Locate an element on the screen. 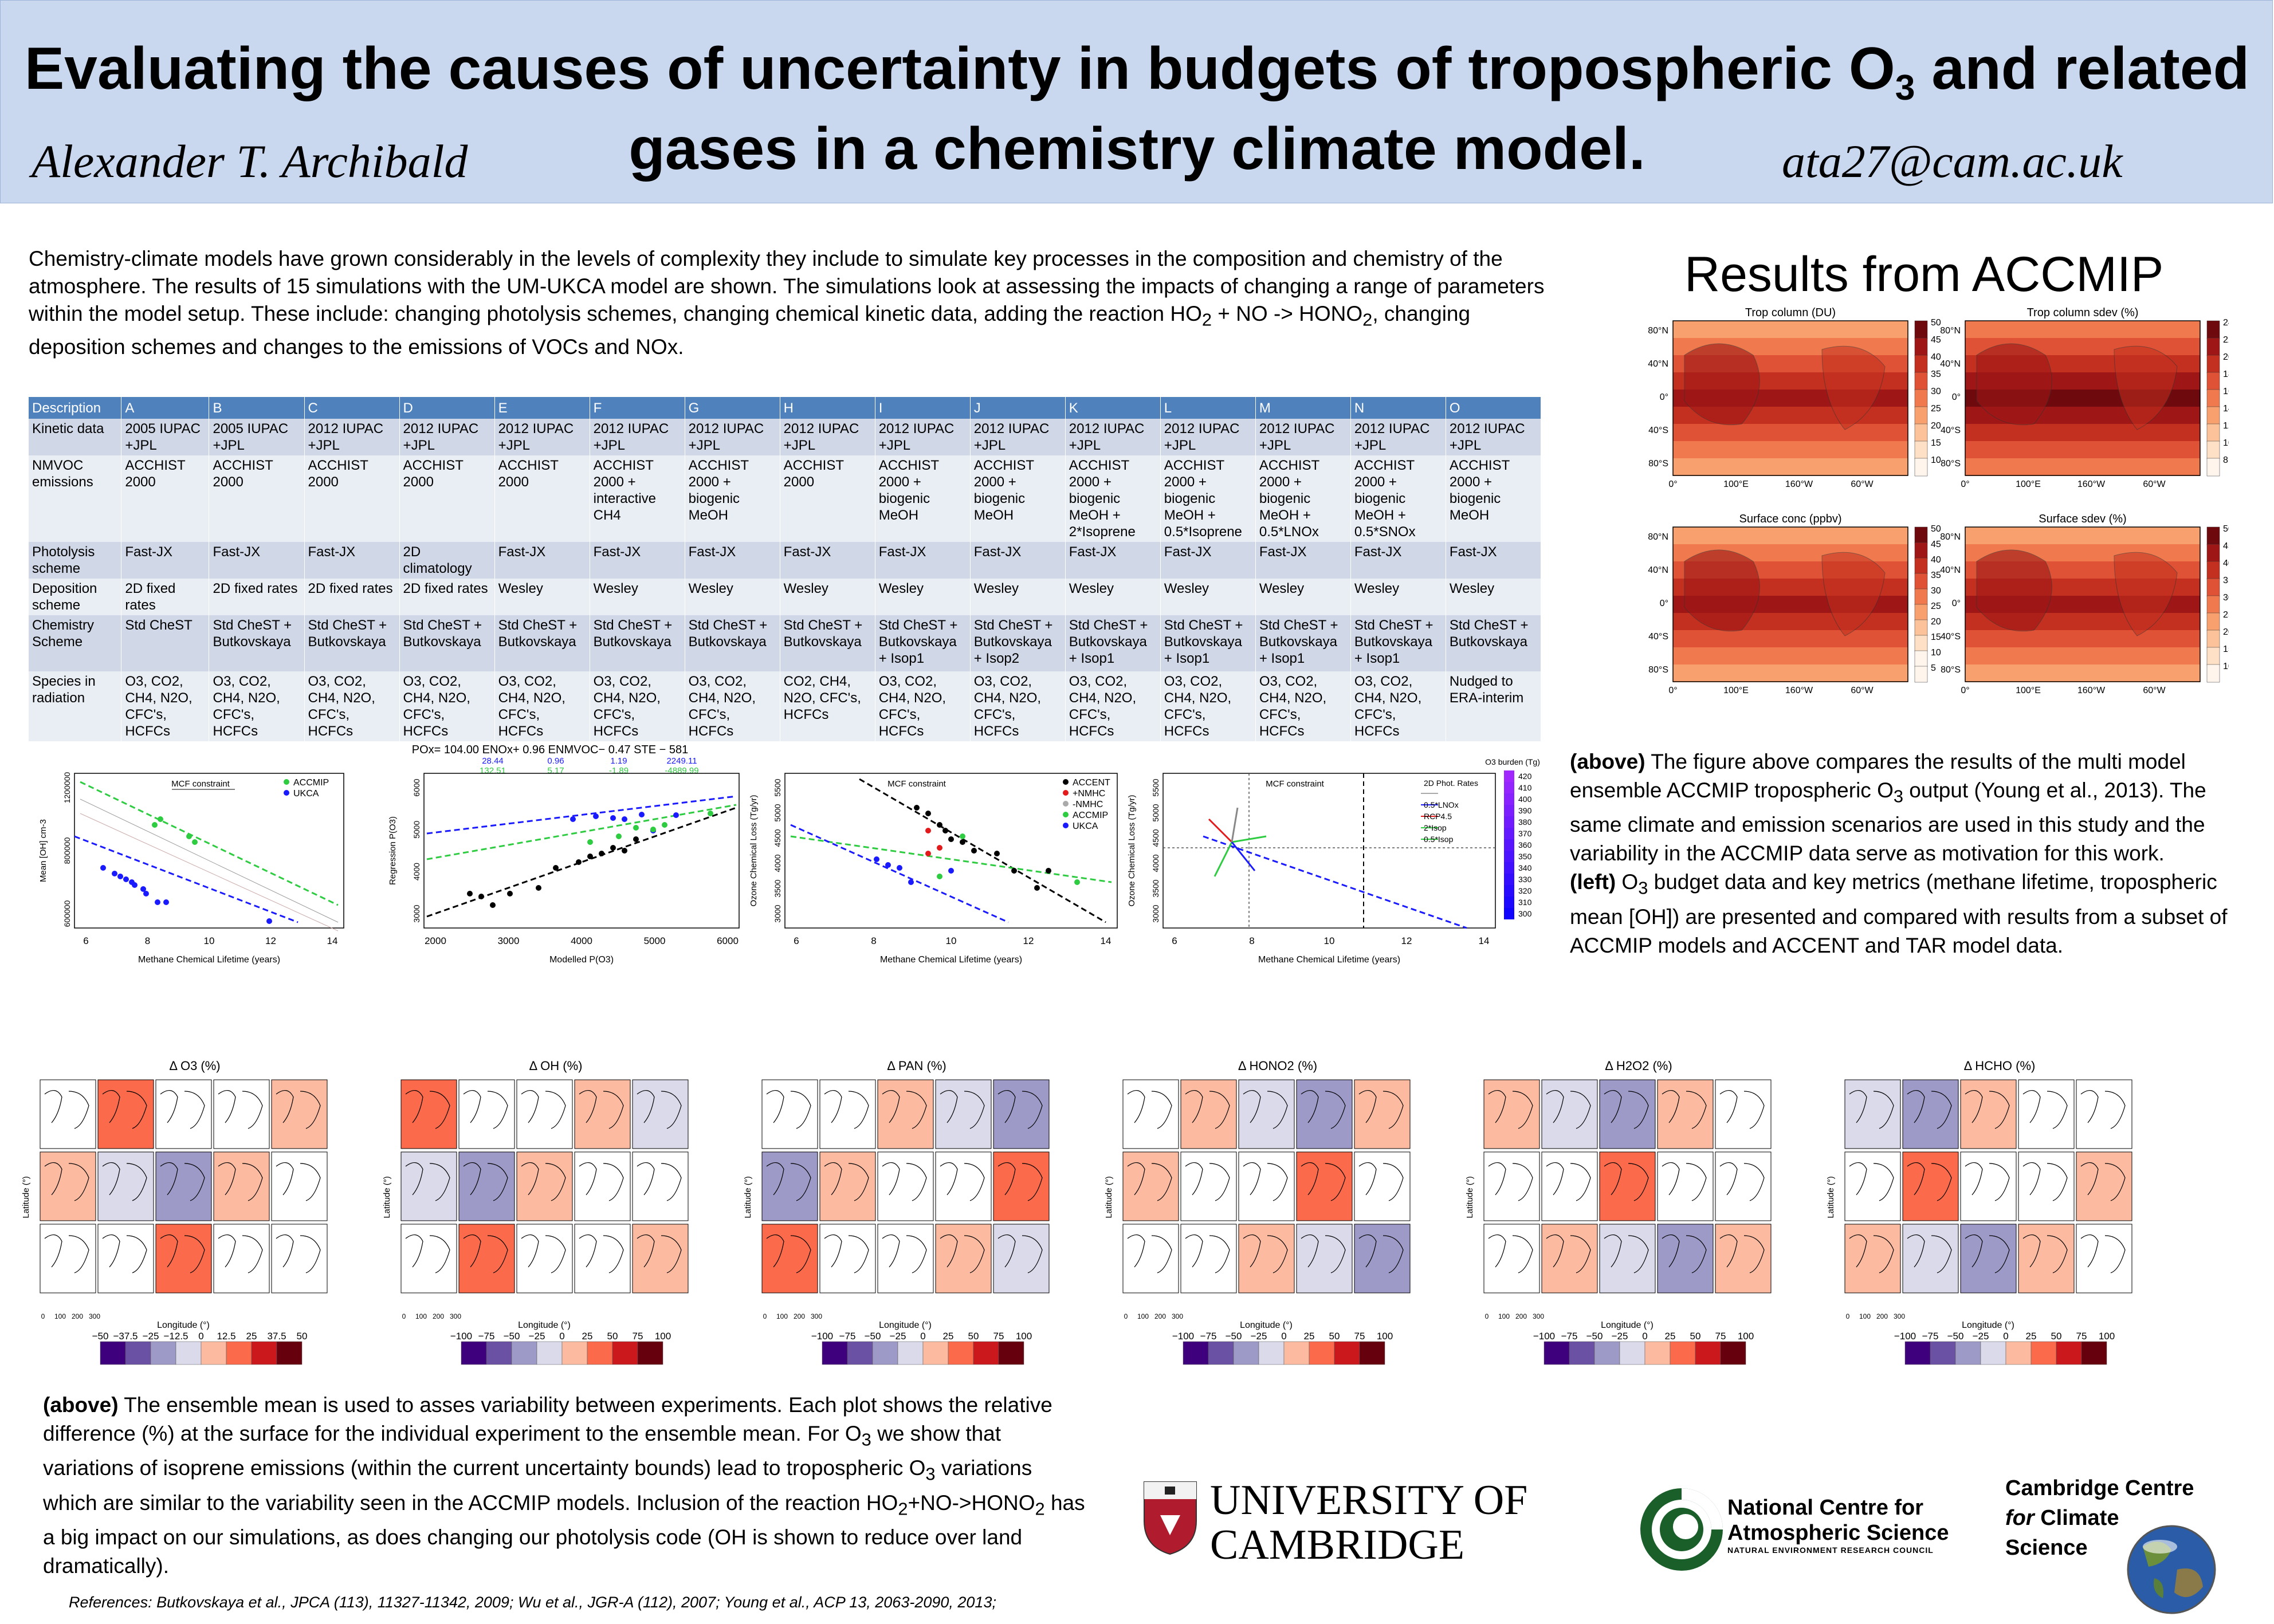  colorbar-label: −100 is located at coordinates (461, 1336).